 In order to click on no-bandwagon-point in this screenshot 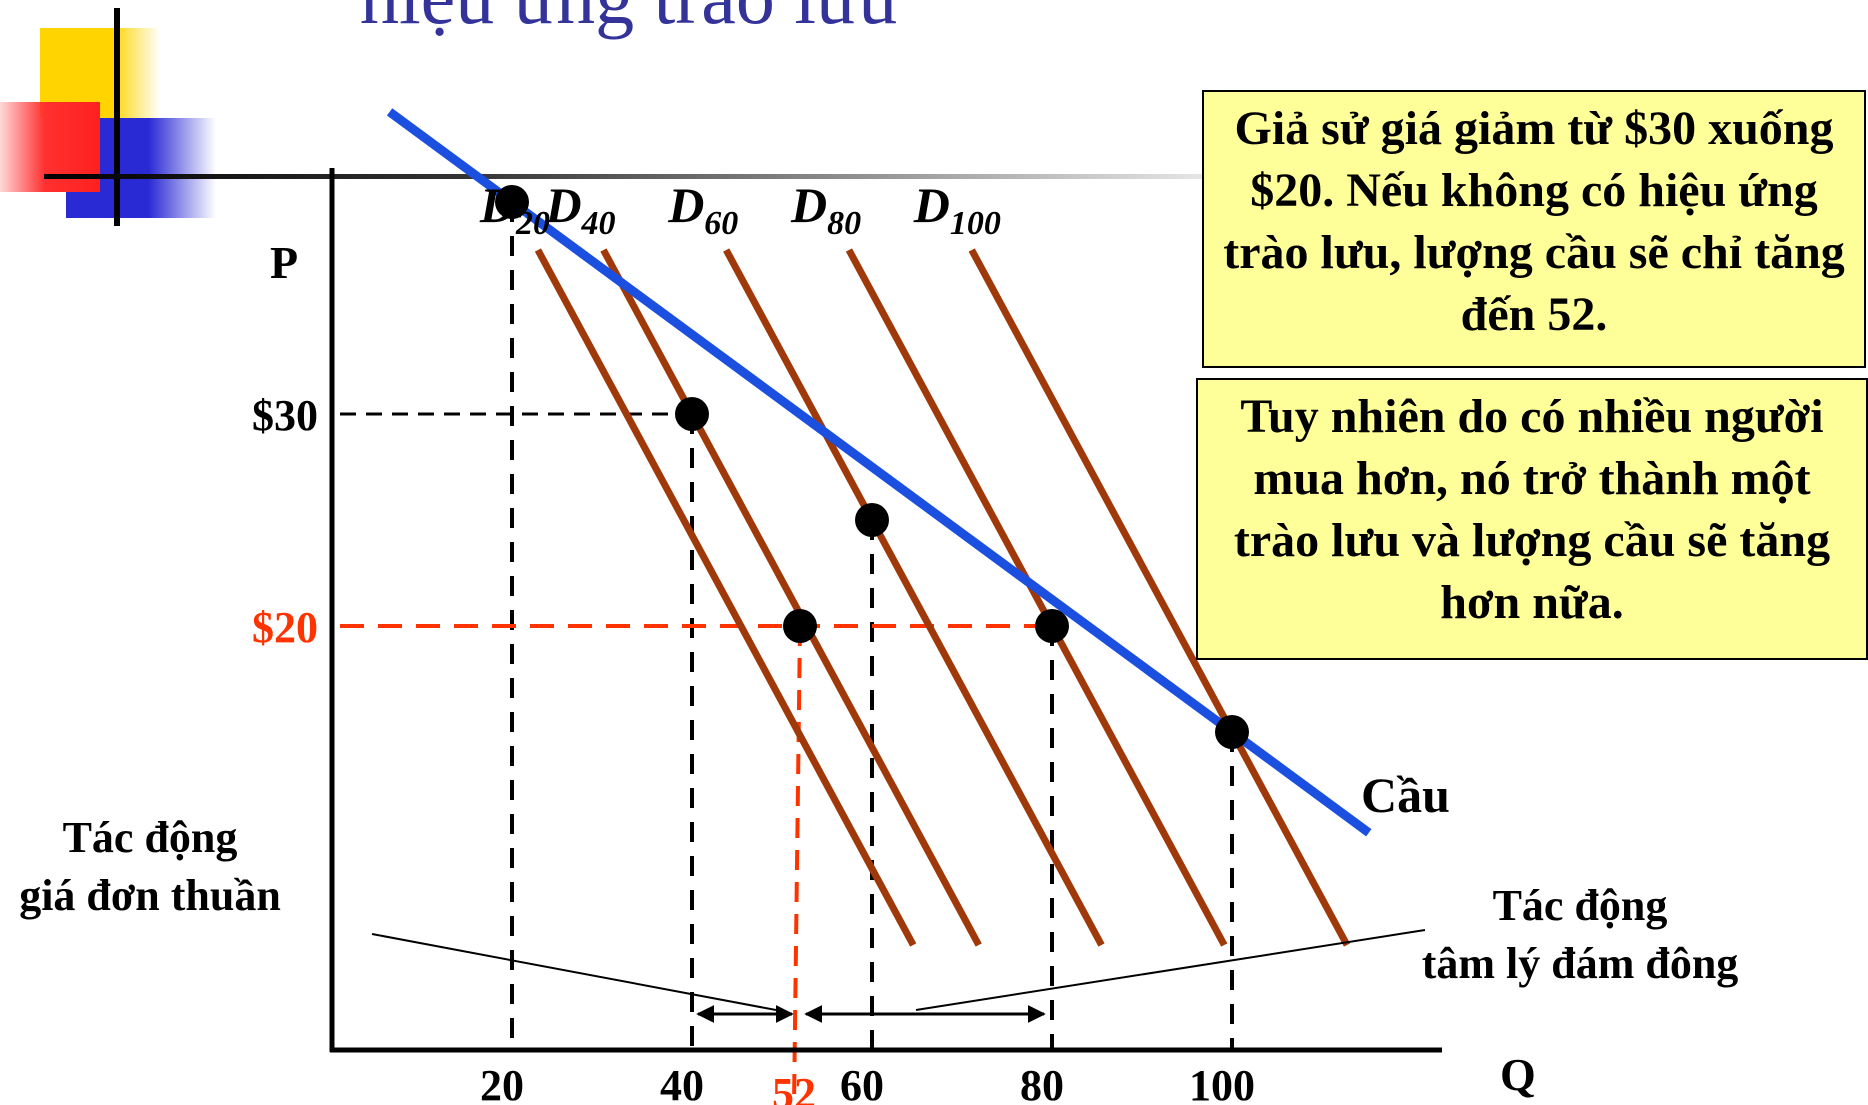, I will do `click(800, 626)`.